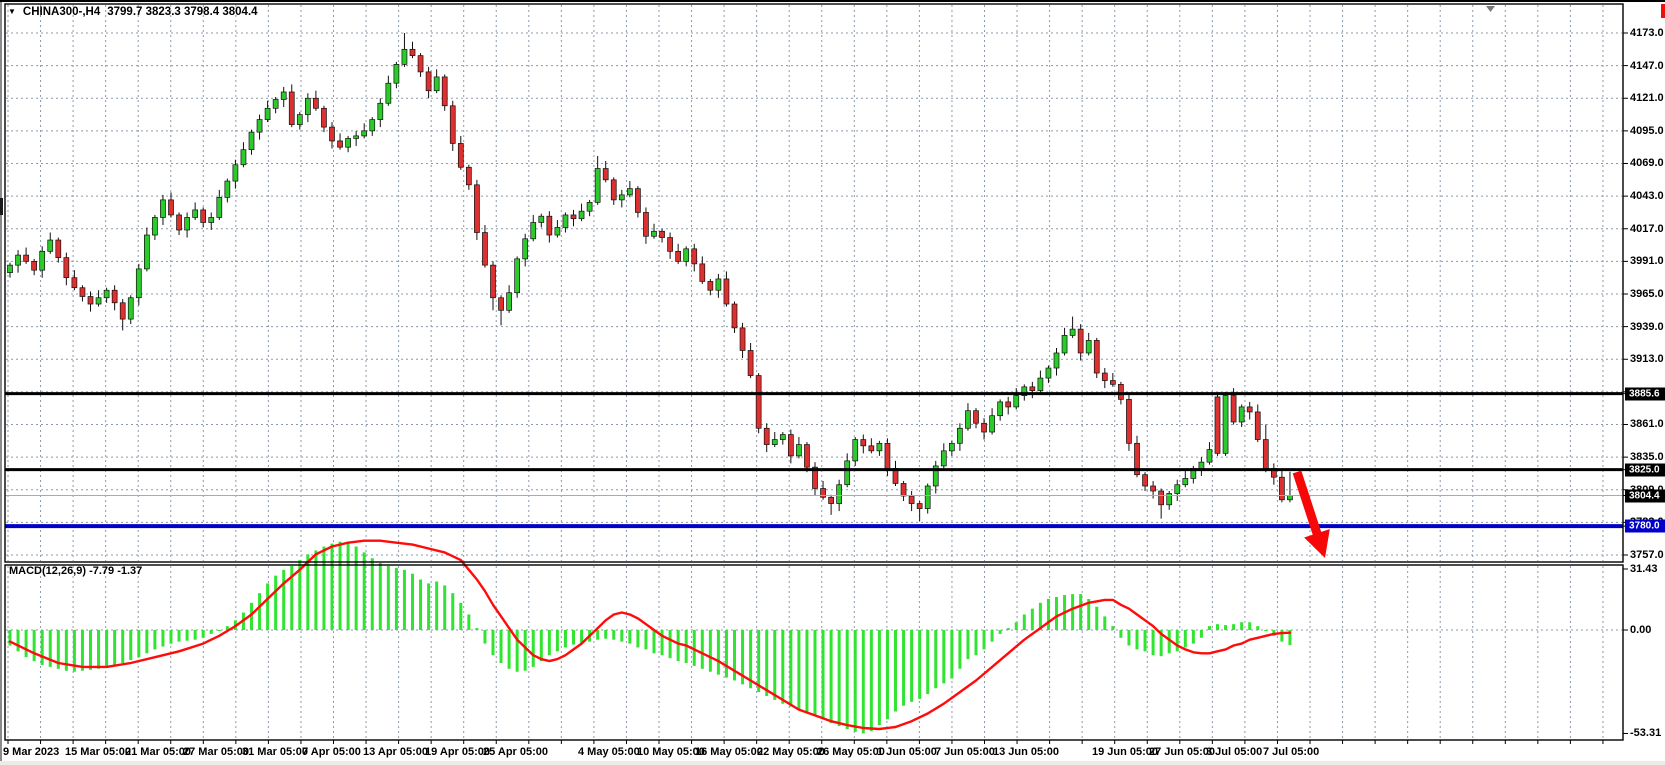  I want to click on date-label: 7 Jul 05:00, so click(1291, 752).